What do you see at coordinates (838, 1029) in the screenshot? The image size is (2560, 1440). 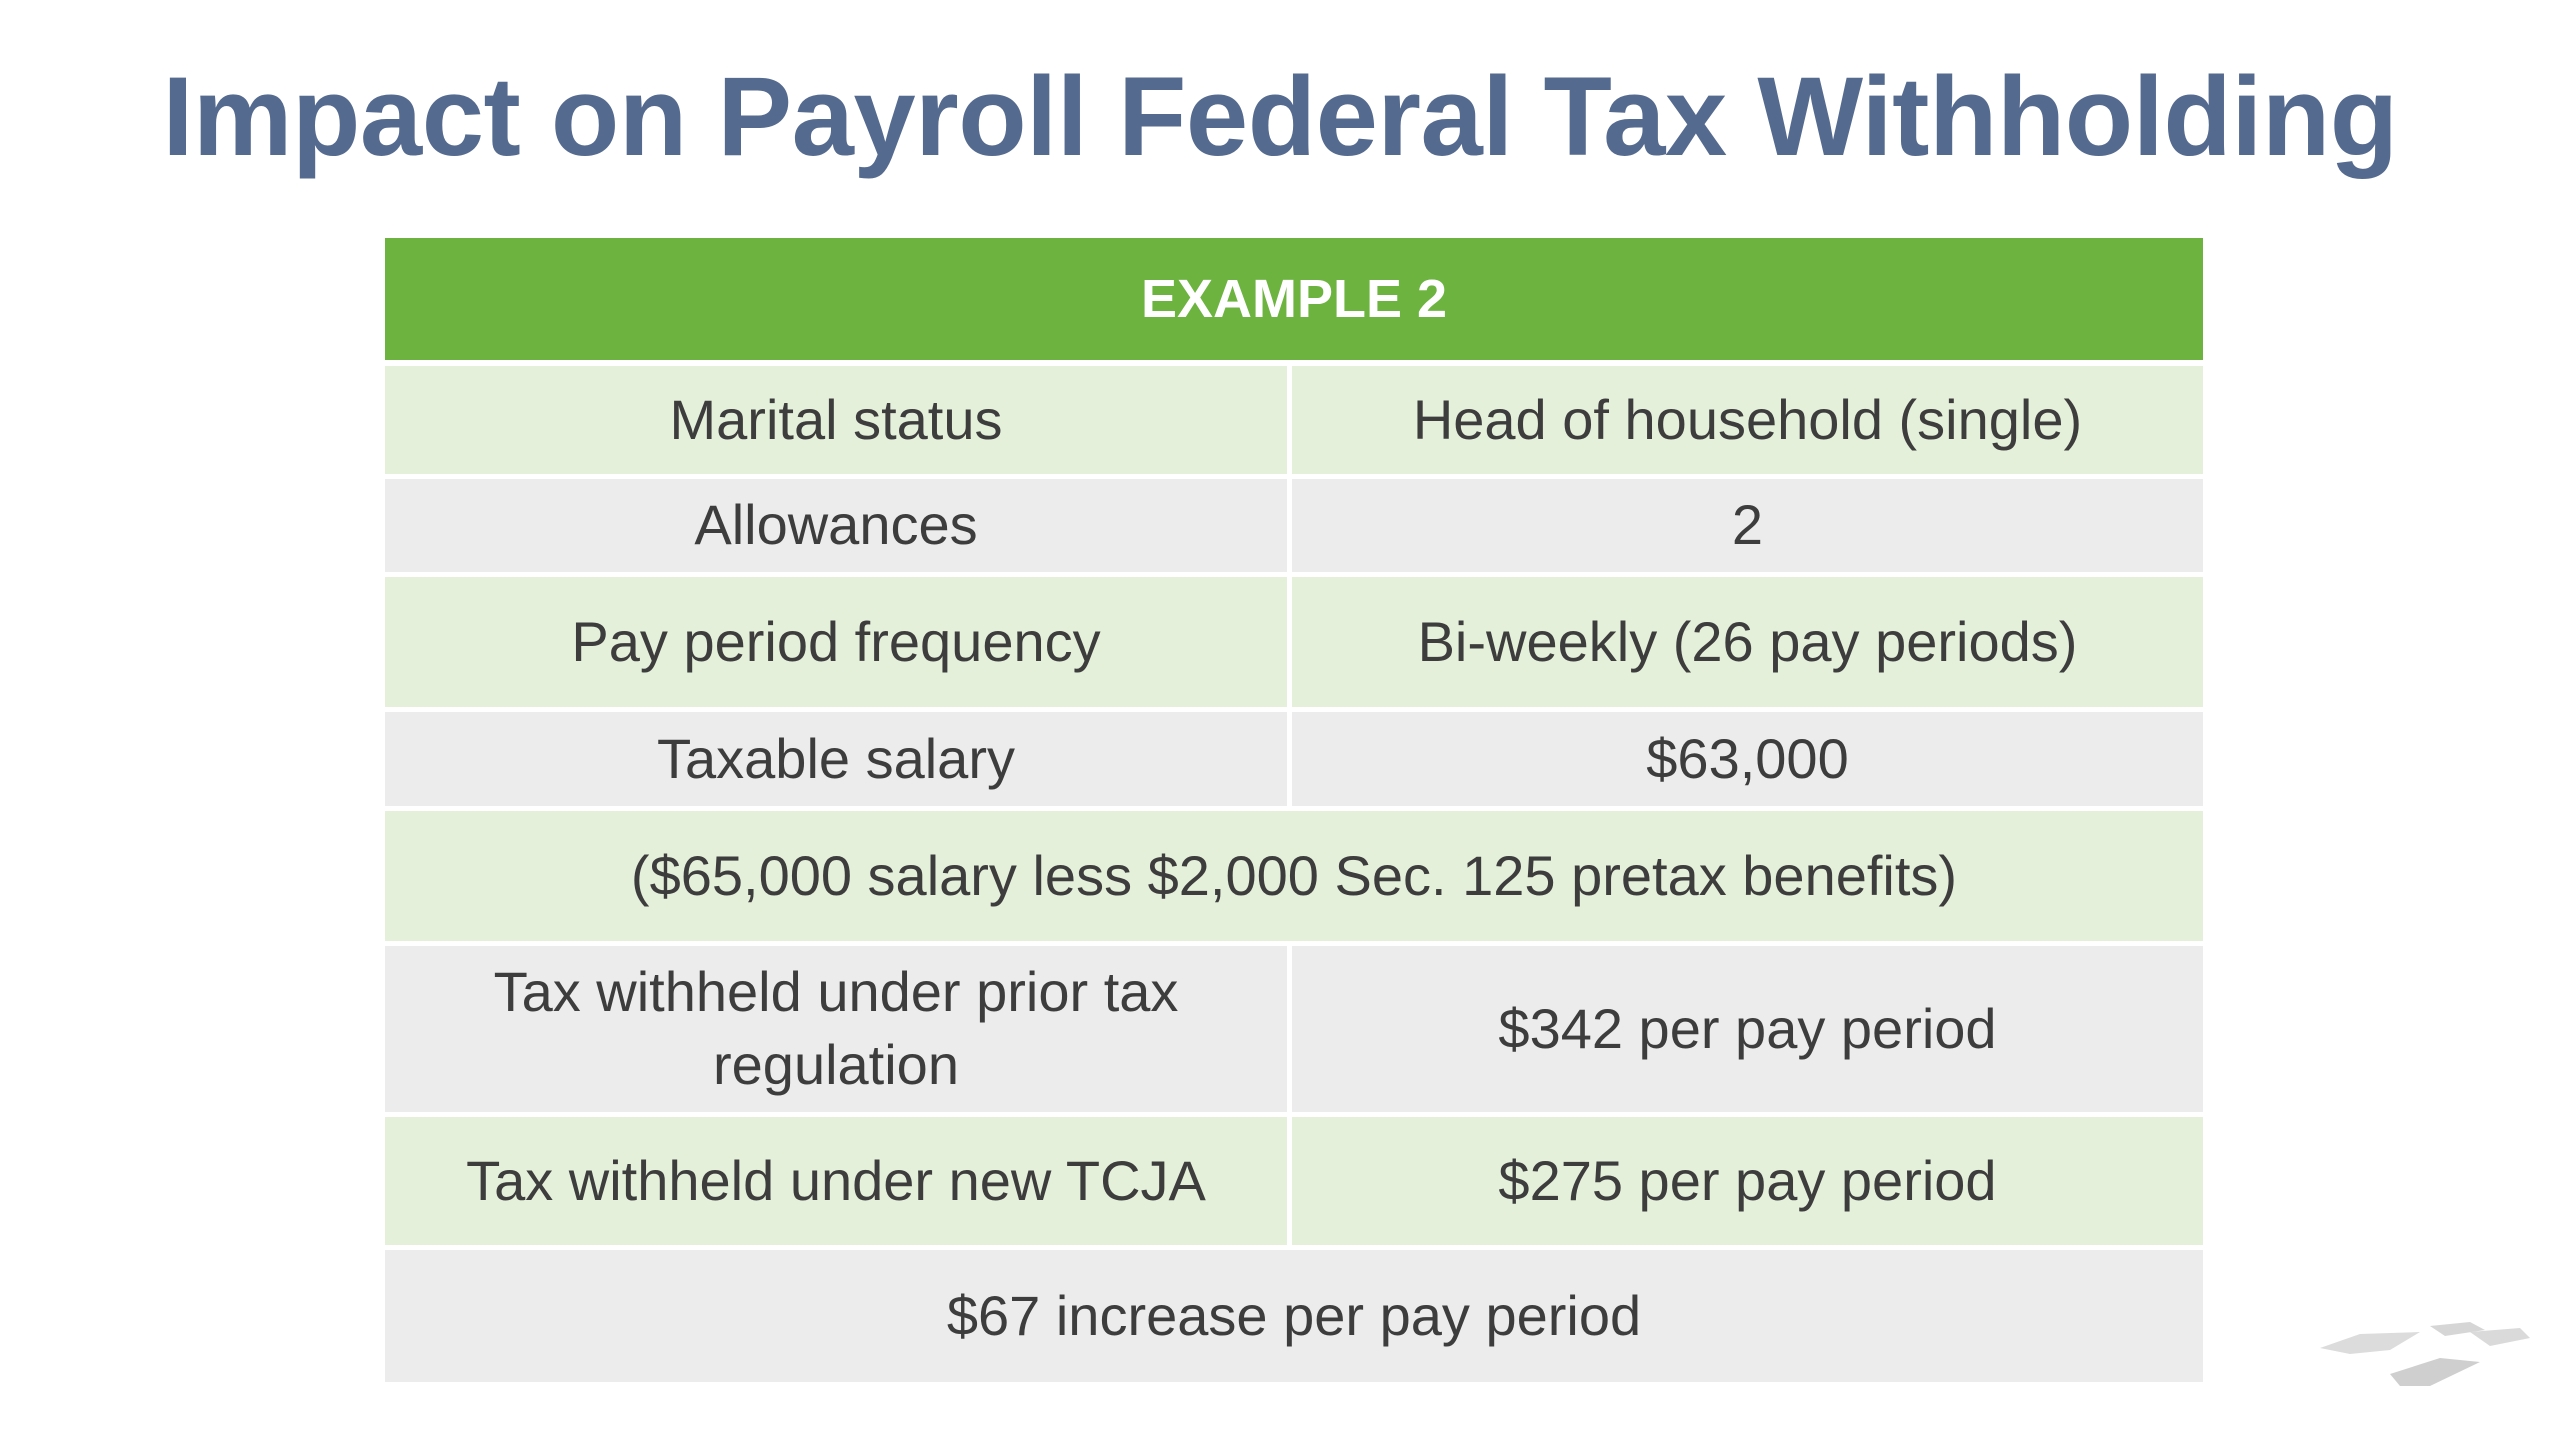 I see `row-label: Tax withheld under prior tax regulation` at bounding box center [838, 1029].